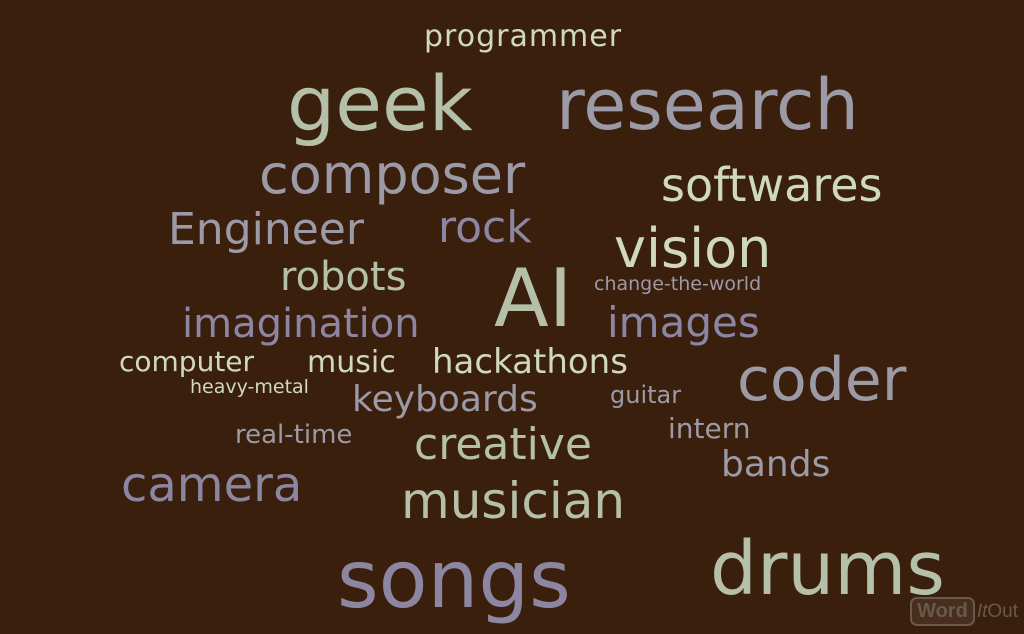 This screenshot has width=1024, height=634. I want to click on word-change-the-world: change-the-world, so click(678, 284).